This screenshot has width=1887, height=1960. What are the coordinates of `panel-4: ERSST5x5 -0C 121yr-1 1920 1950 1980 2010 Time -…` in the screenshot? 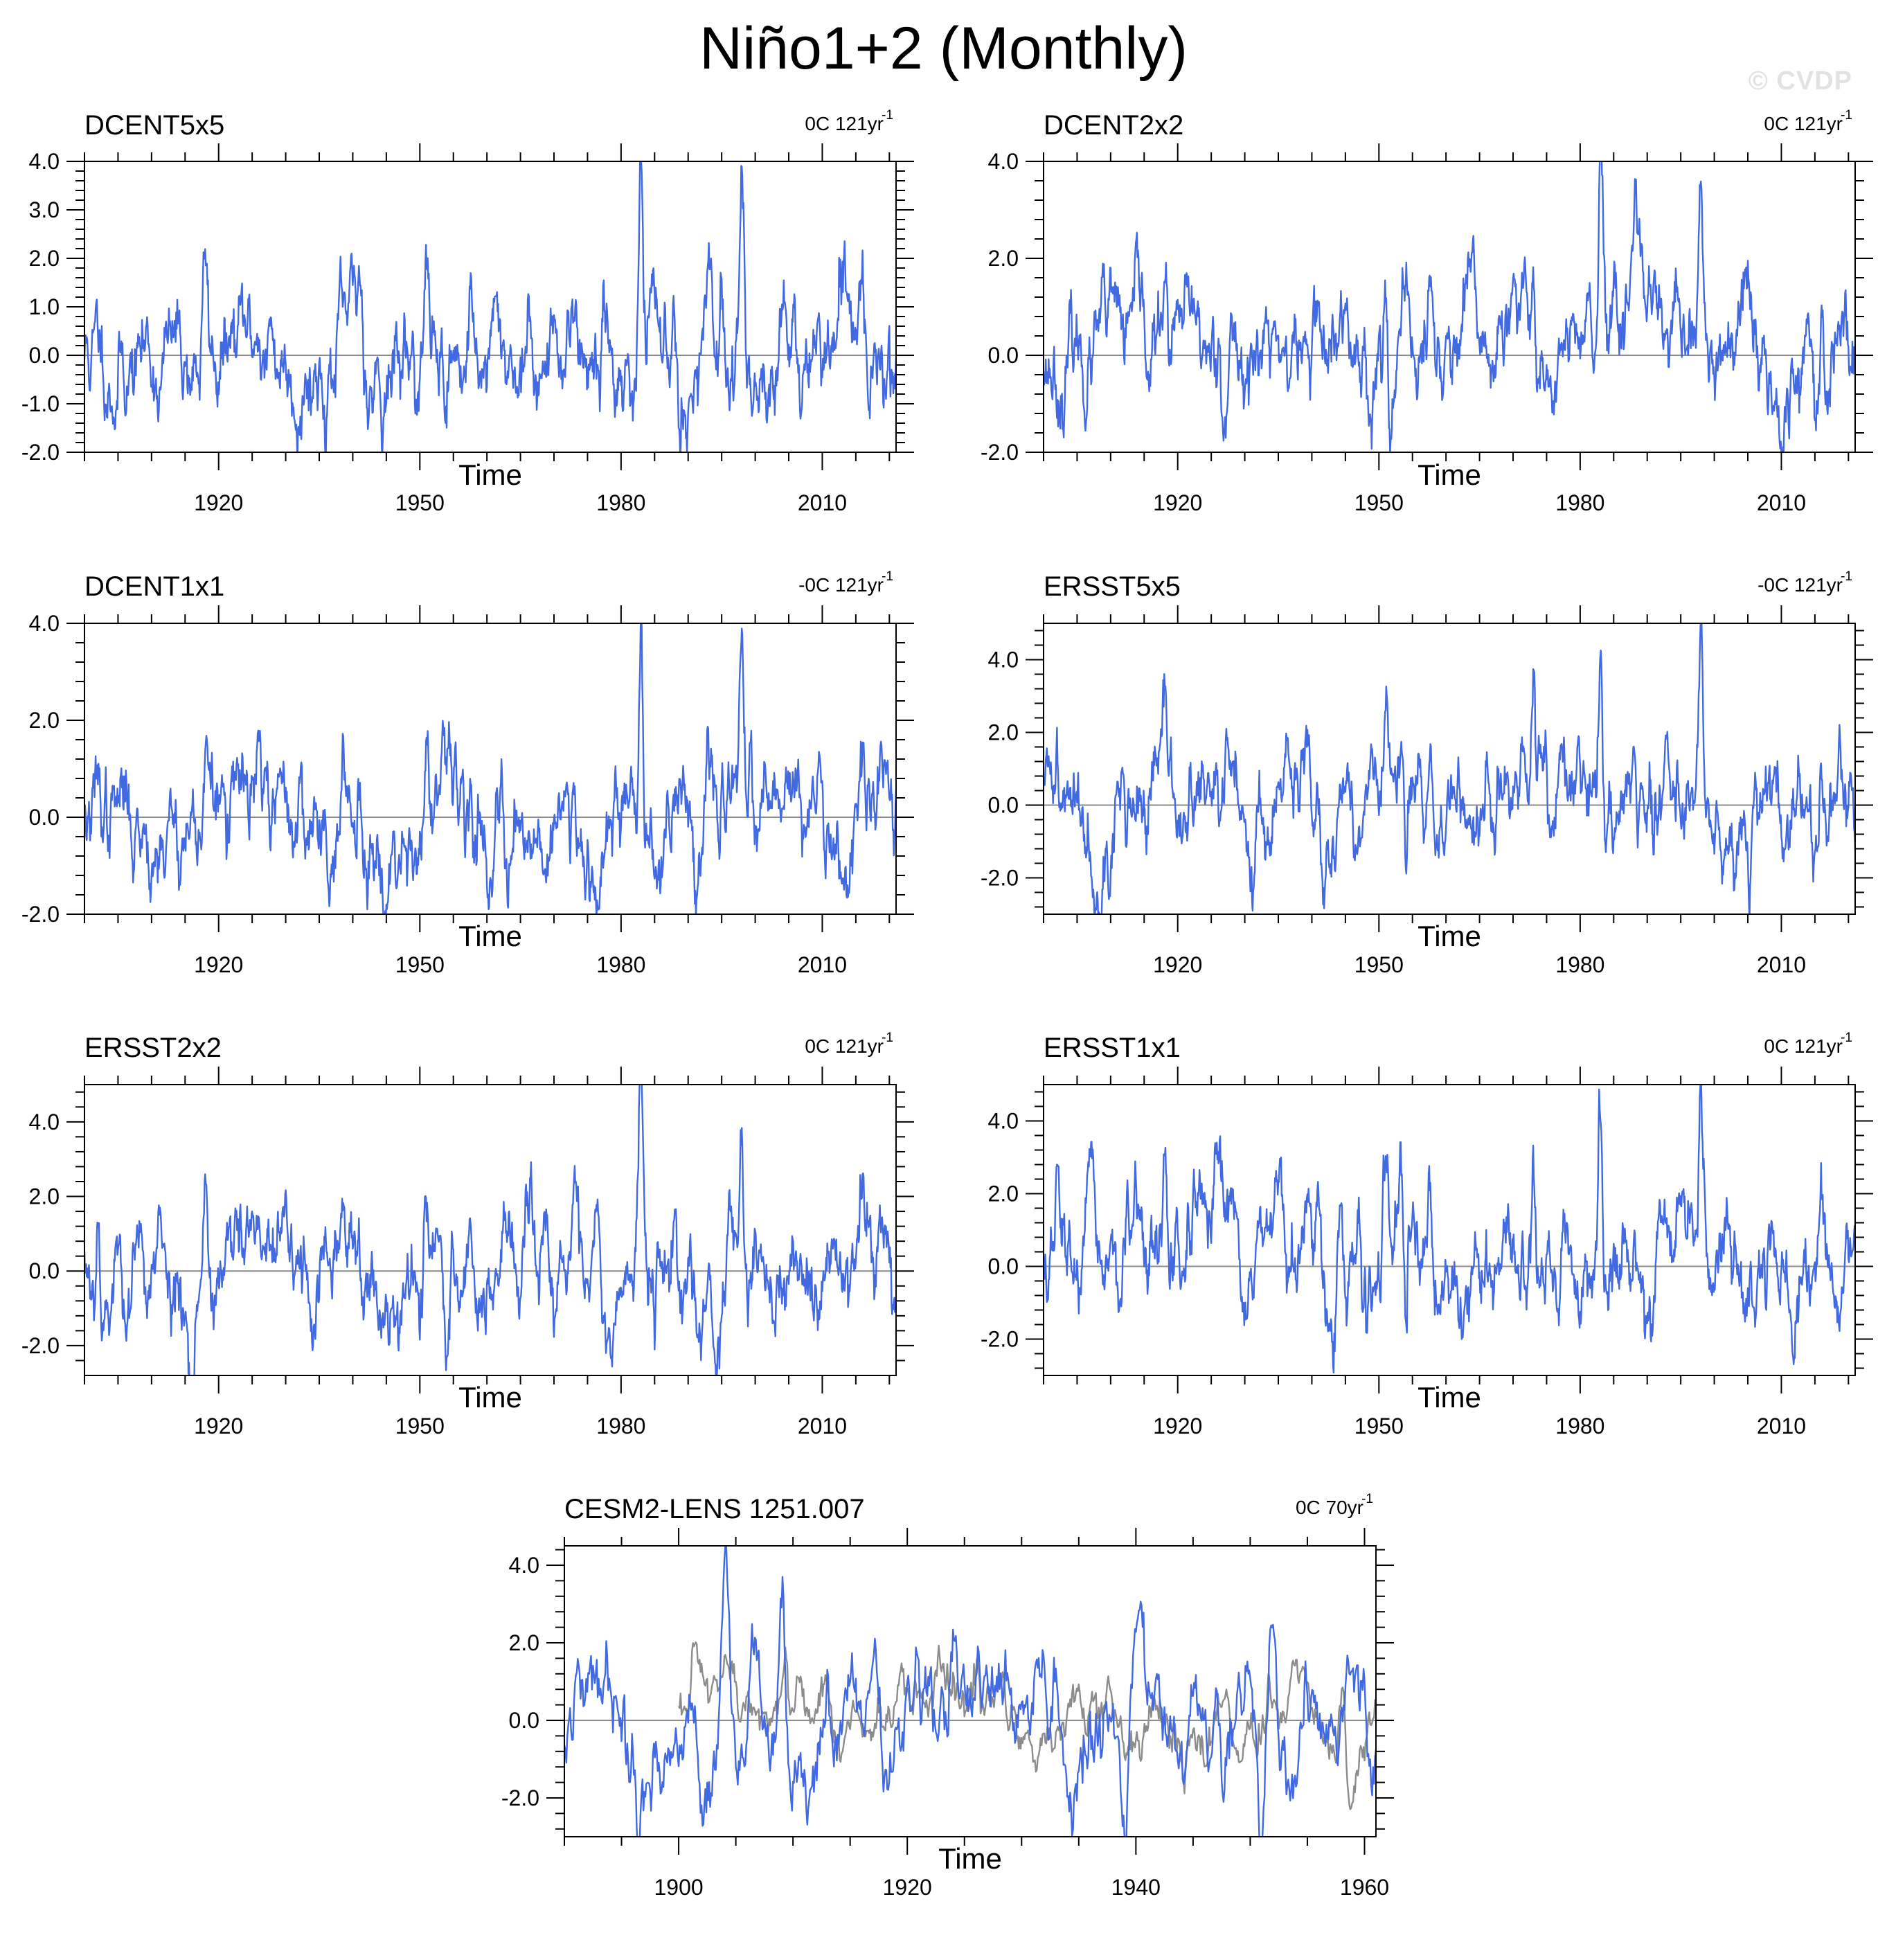 It's located at (1427, 773).